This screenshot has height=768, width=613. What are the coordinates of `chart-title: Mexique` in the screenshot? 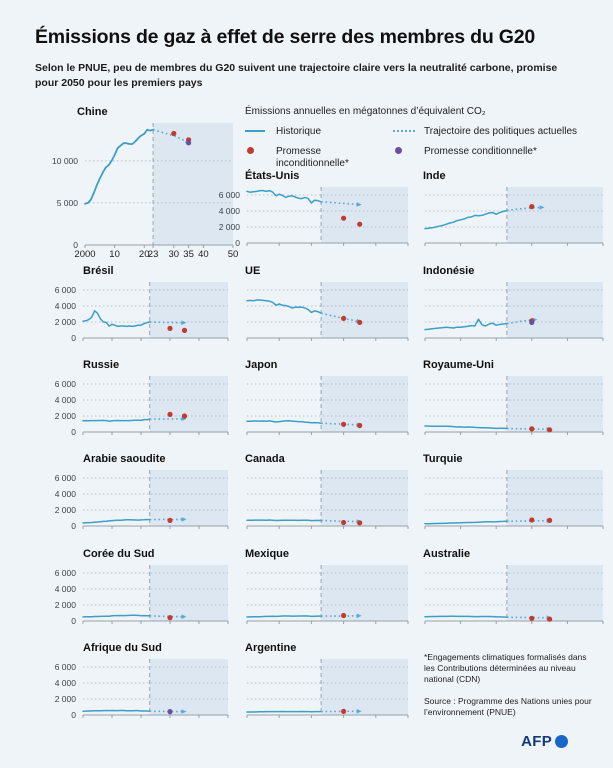 It's located at (267, 554).